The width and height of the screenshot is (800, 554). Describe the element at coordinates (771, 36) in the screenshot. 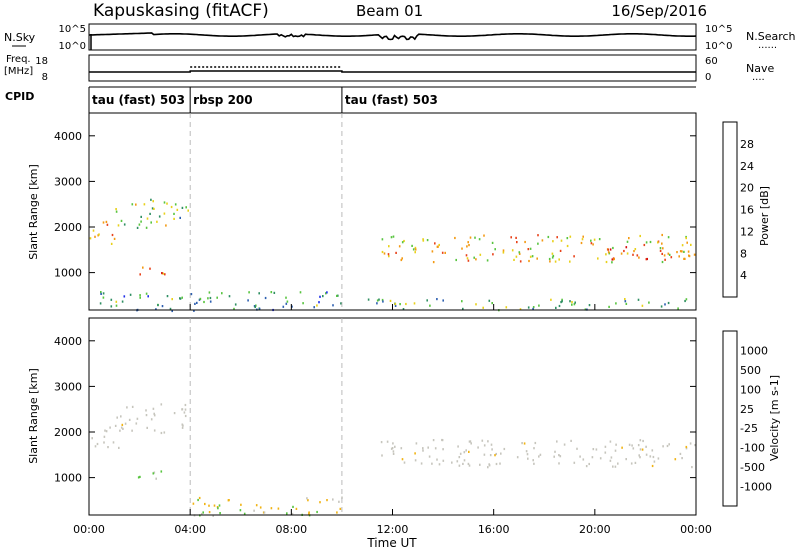

I see `nsearch-label: N.Search` at that location.